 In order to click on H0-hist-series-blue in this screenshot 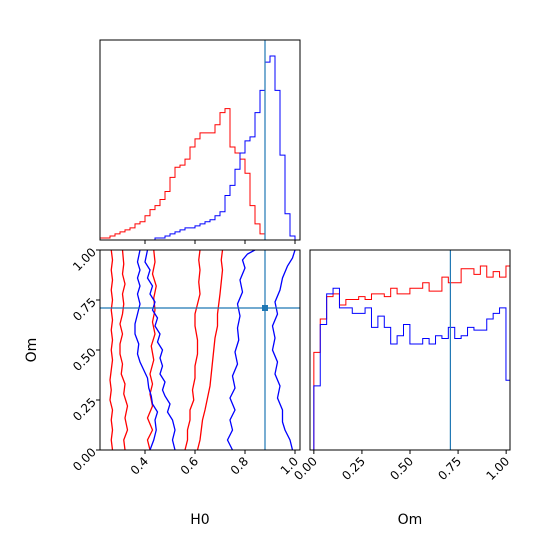, I will do `click(198, 148)`.